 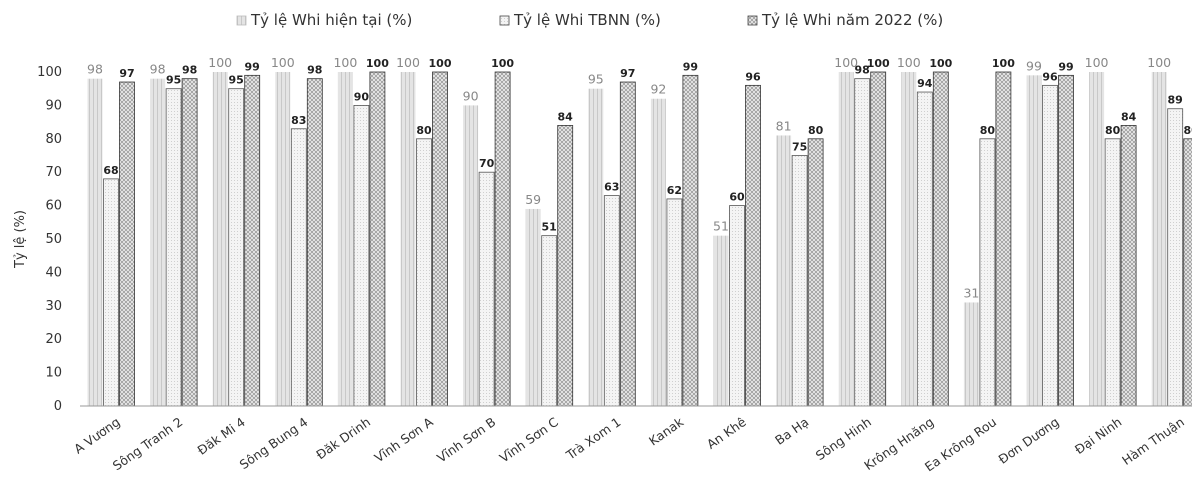 What do you see at coordinates (925, 83) in the screenshot?
I see `data-label: 94` at bounding box center [925, 83].